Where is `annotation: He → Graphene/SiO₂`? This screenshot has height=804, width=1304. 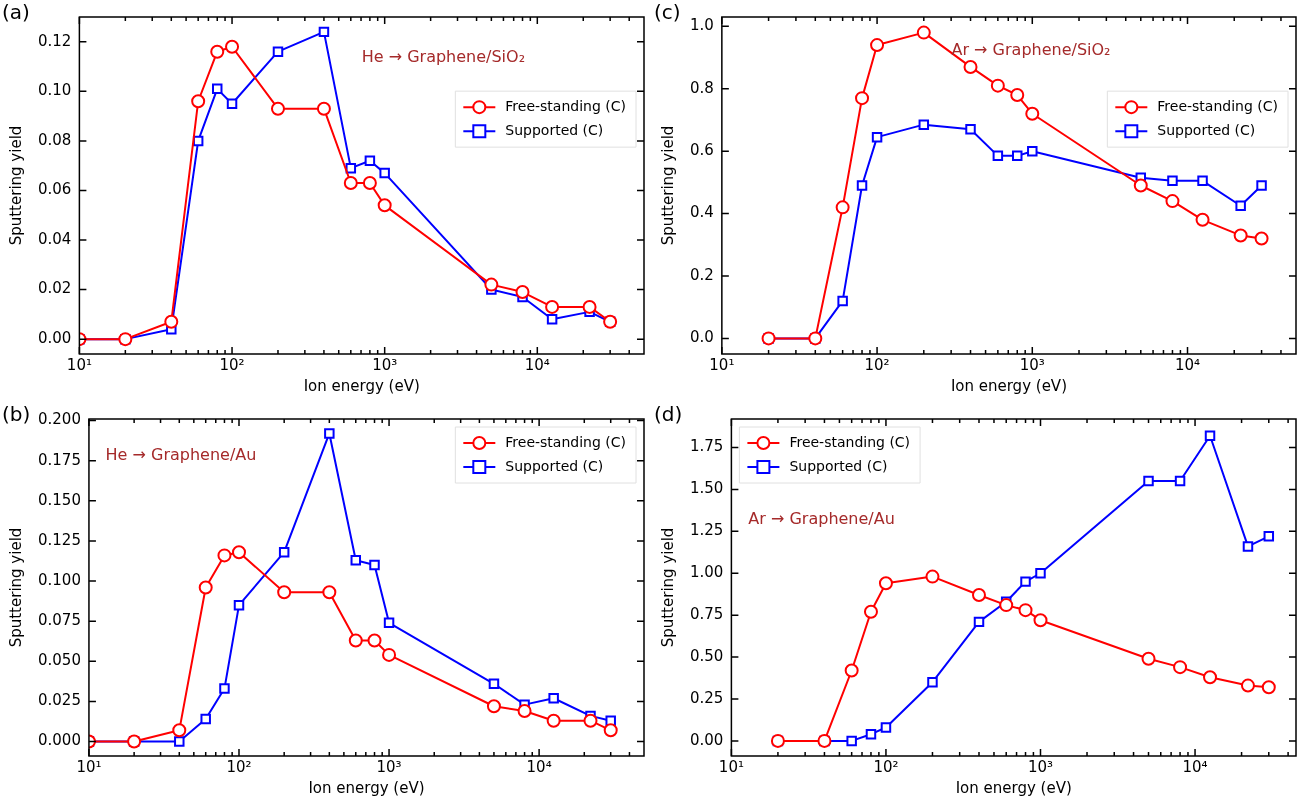
annotation: He → Graphene/SiO₂ is located at coordinates (443, 56).